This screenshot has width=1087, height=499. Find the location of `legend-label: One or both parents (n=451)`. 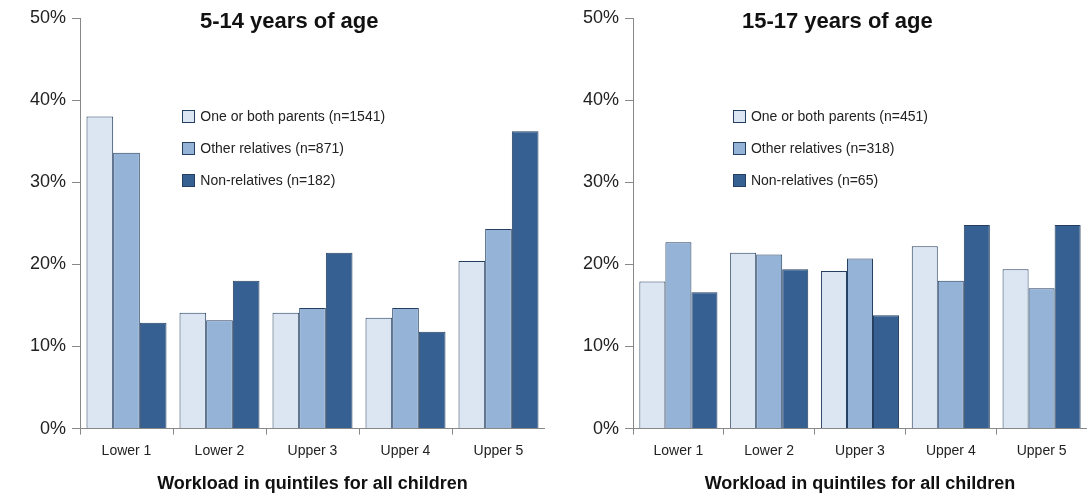

legend-label: One or both parents (n=451) is located at coordinates (839, 116).